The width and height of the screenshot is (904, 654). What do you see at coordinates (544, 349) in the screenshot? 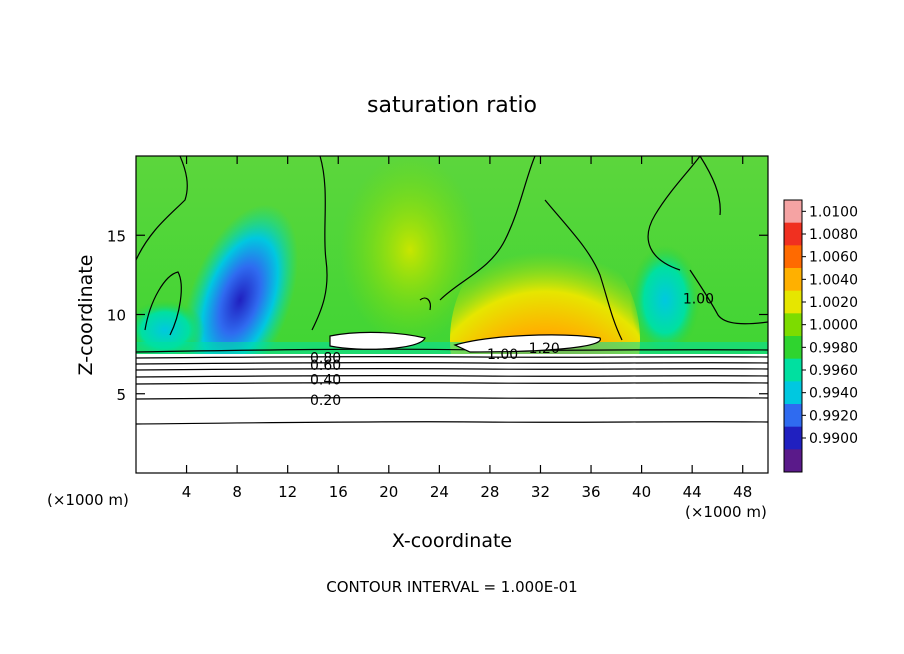
I see `contour-label: 1.20` at bounding box center [544, 349].